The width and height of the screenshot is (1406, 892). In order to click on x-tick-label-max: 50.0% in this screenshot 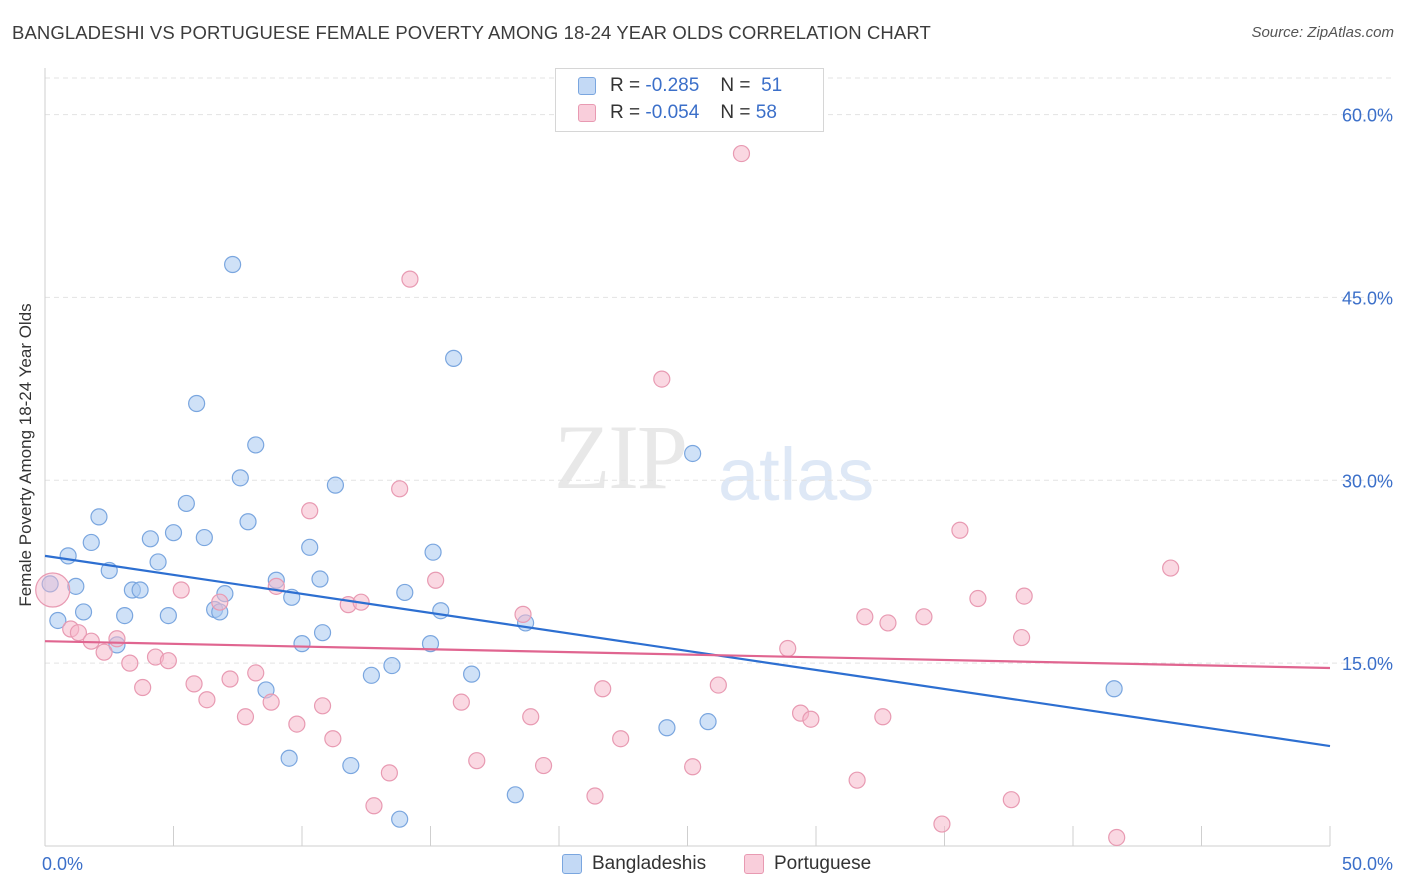, I will do `click(1367, 864)`.